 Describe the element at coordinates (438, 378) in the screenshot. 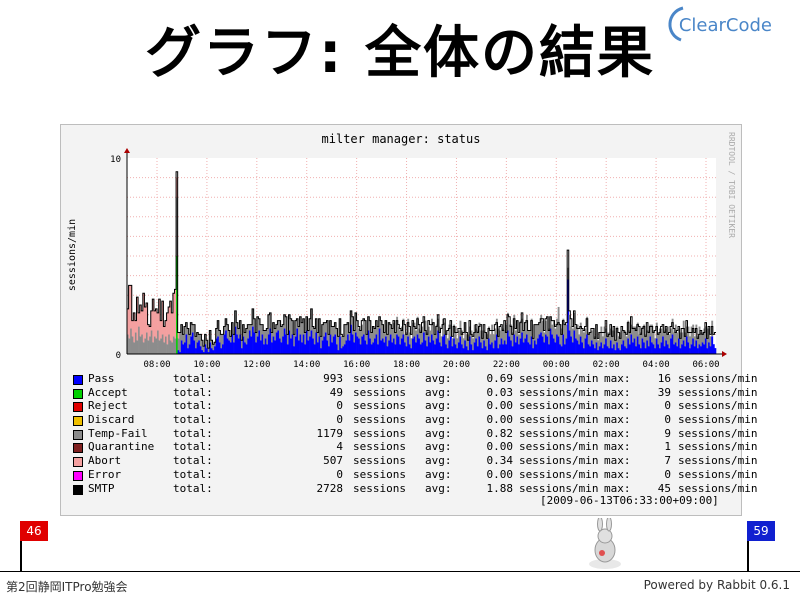

I see `legend-avg-key: avg:` at that location.